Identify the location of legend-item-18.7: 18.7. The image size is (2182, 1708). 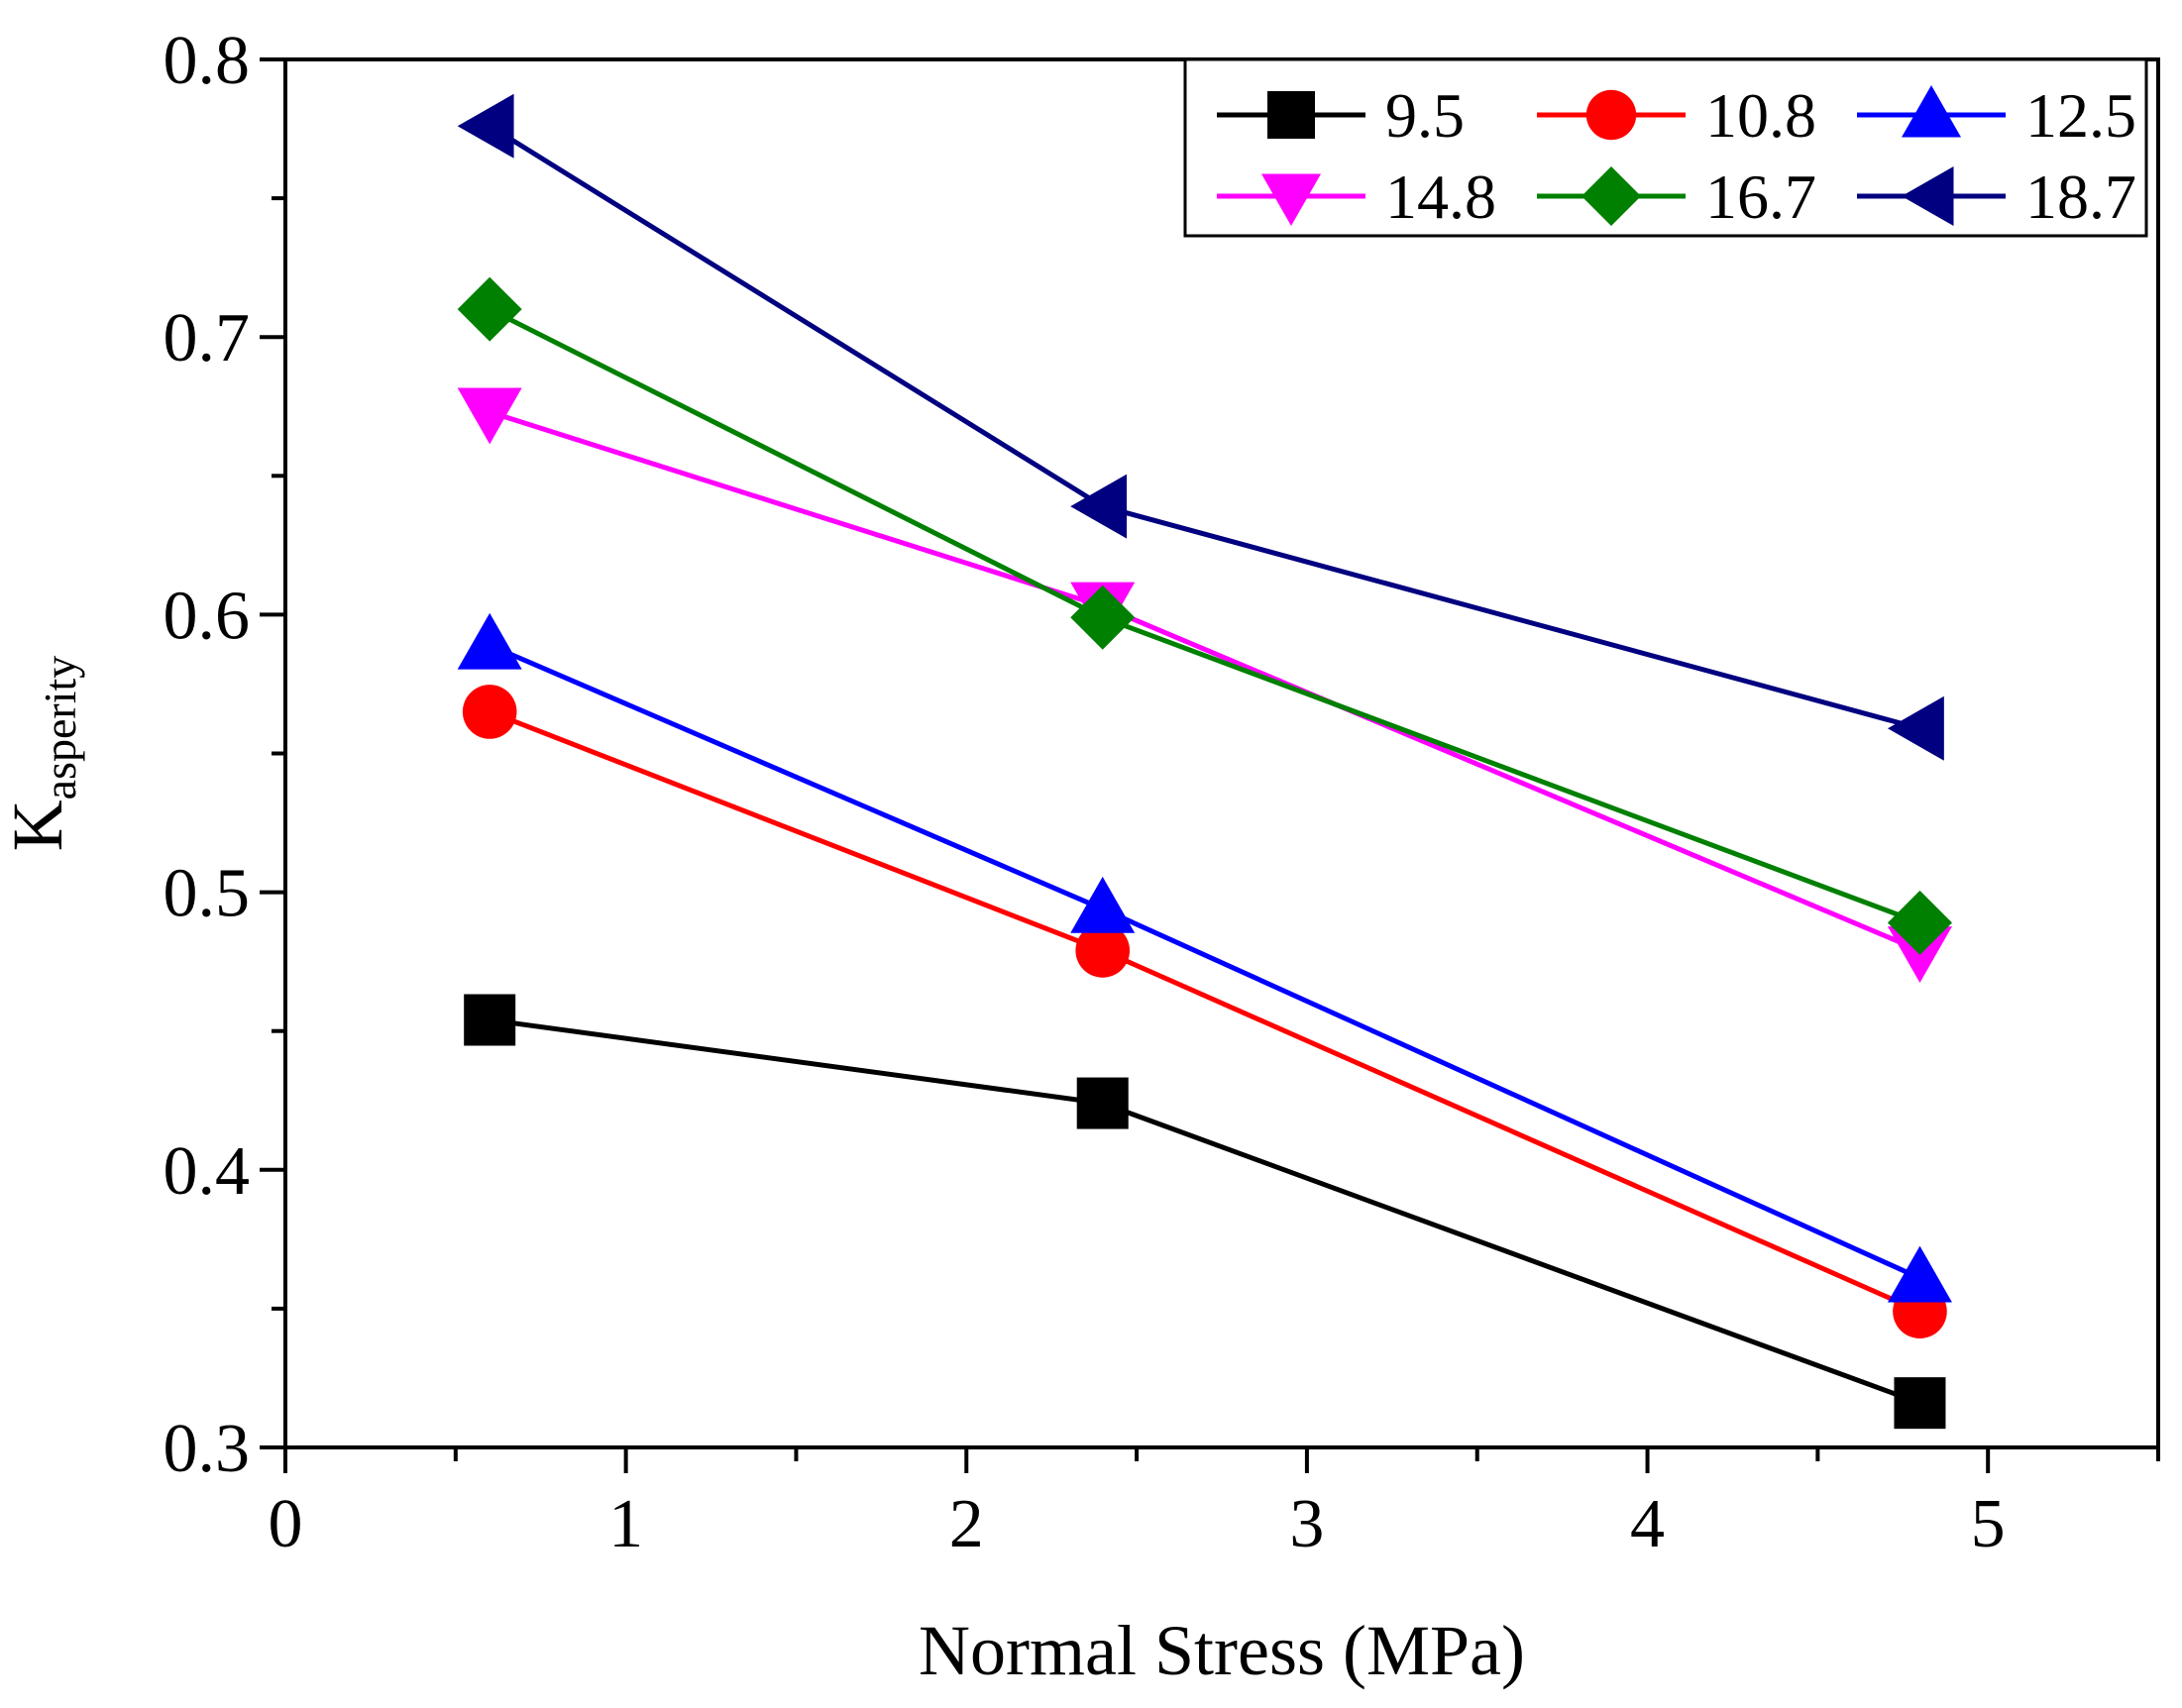
(1996, 196).